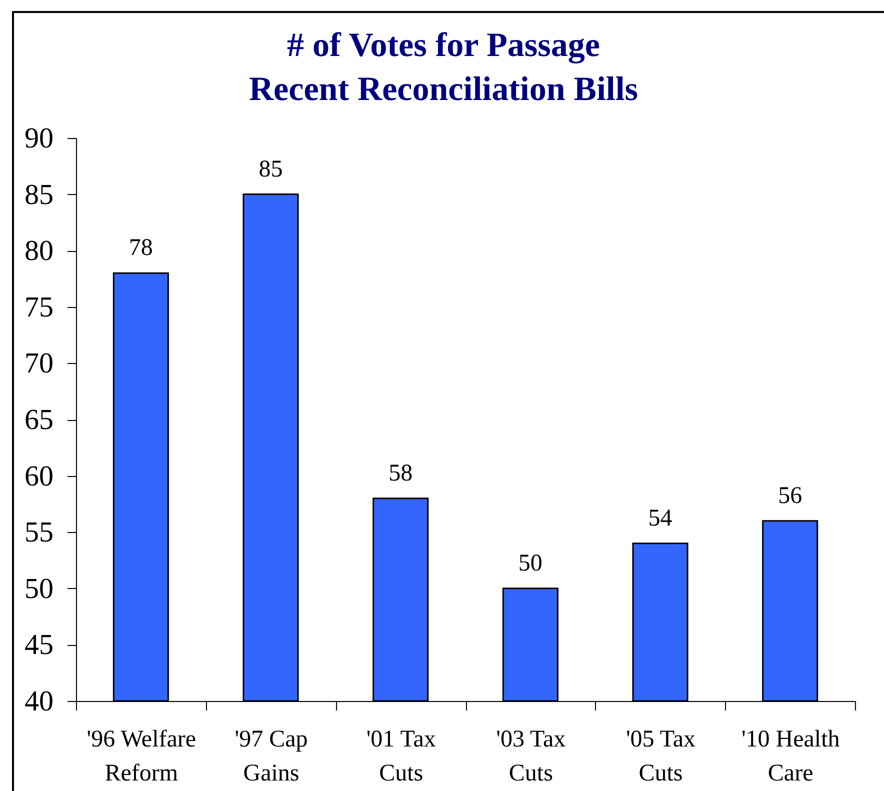 The width and height of the screenshot is (884, 791). I want to click on chart-subtitle: Recent Reconciliation Bills, so click(443, 89).